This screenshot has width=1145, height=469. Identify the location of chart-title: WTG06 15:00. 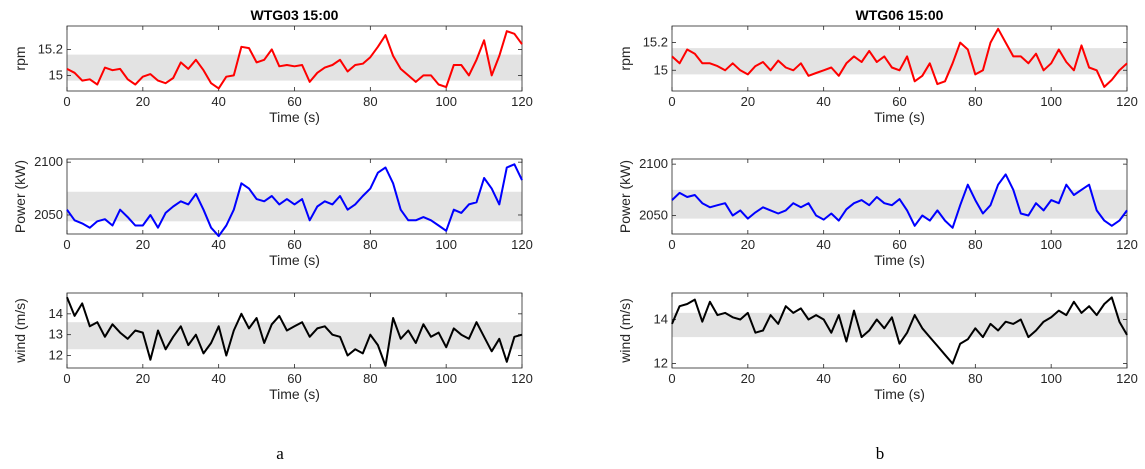
(900, 15).